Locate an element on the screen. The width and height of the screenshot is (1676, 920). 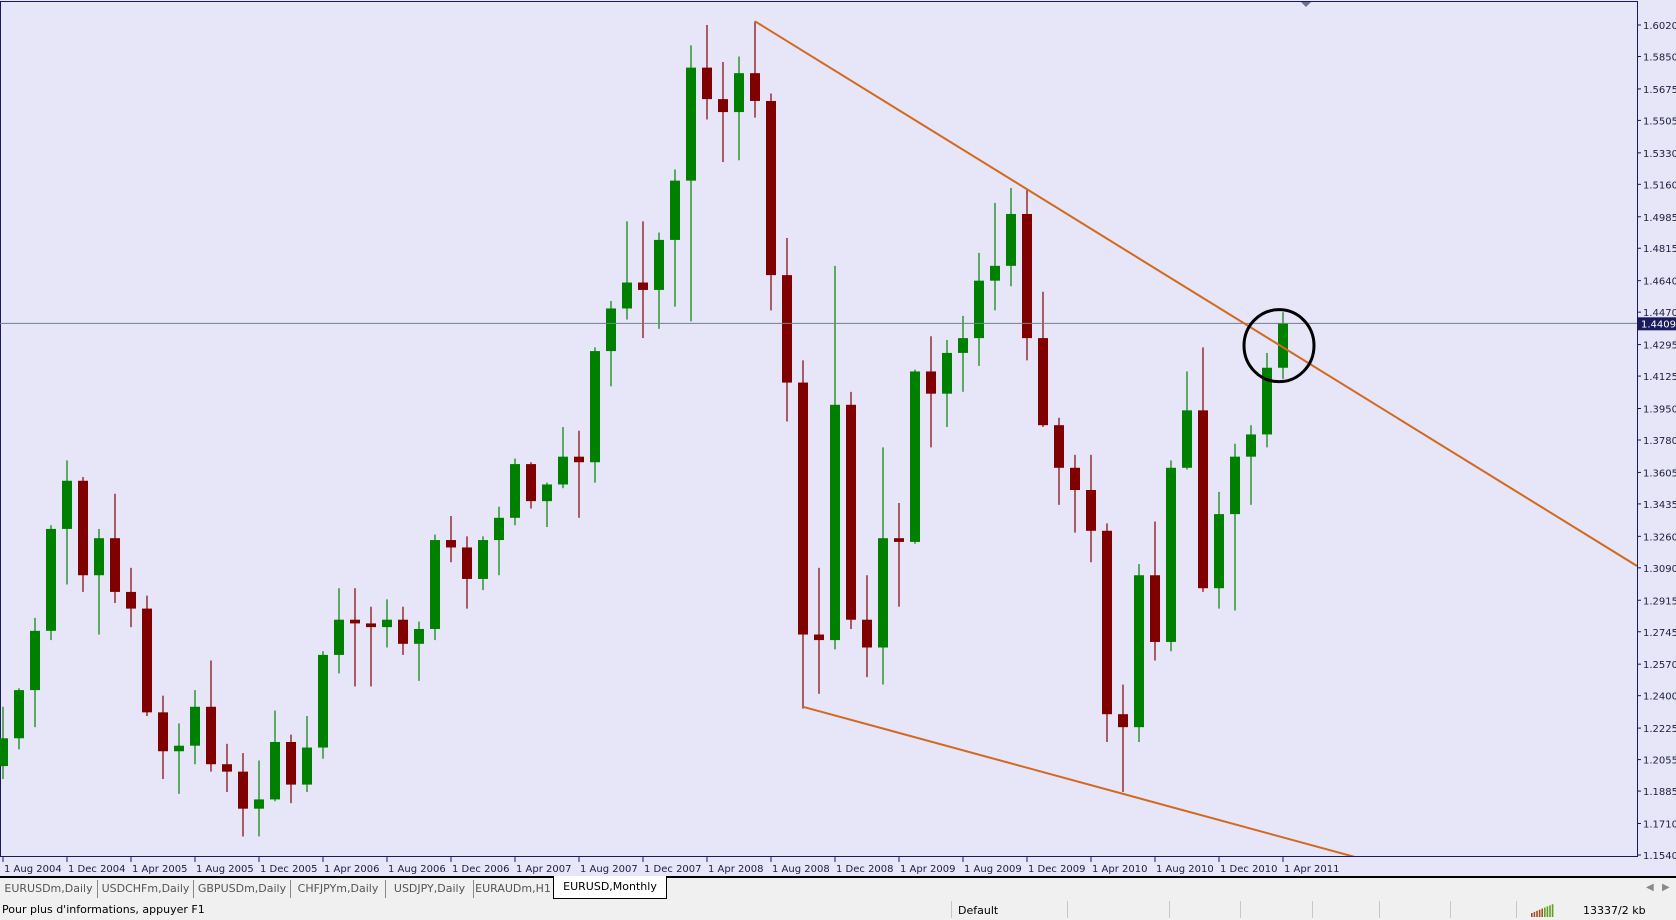
trendline-lower is located at coordinates (1219, 790).